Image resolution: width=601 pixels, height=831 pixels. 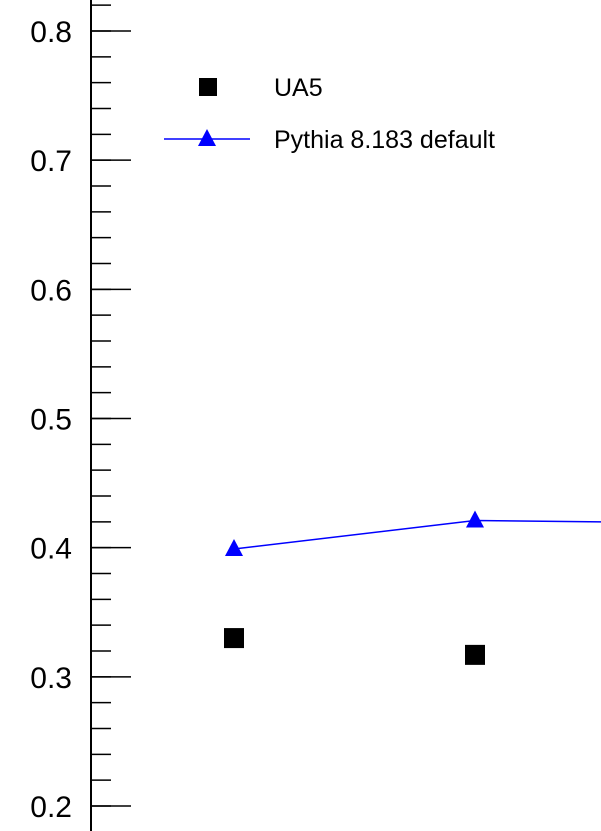 I want to click on legend-marker-ua5, so click(x=208, y=87).